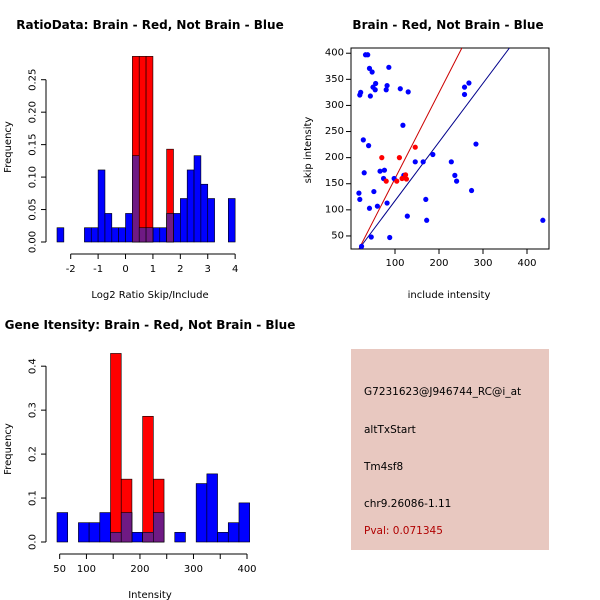 The width and height of the screenshot is (600, 600). What do you see at coordinates (334, 157) in the screenshot?
I see `scatter-y-tick-label-3: 200` at bounding box center [334, 157].